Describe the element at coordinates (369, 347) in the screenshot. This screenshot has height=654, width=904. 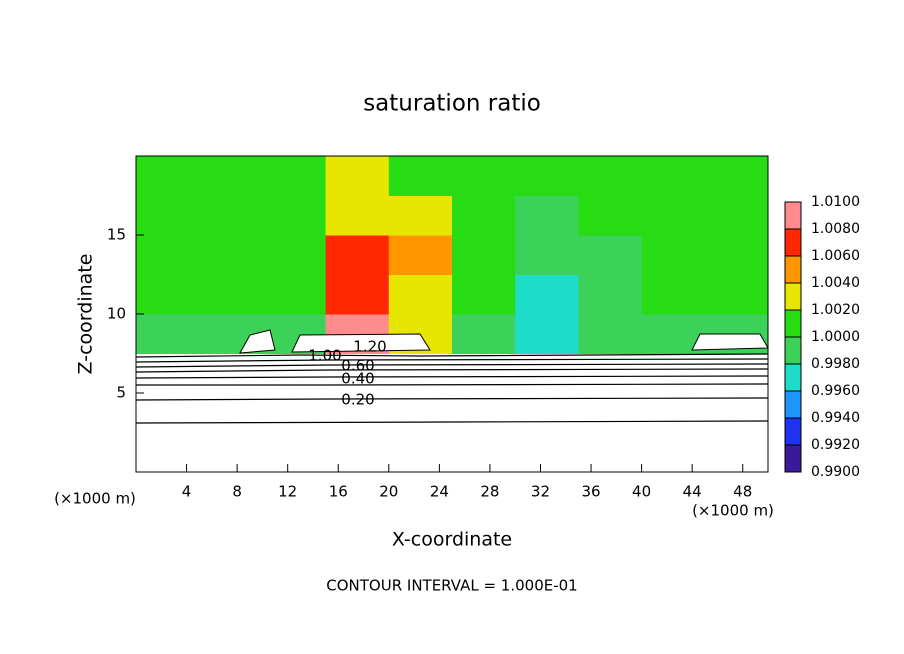
I see `contour-label: 1.20` at that location.